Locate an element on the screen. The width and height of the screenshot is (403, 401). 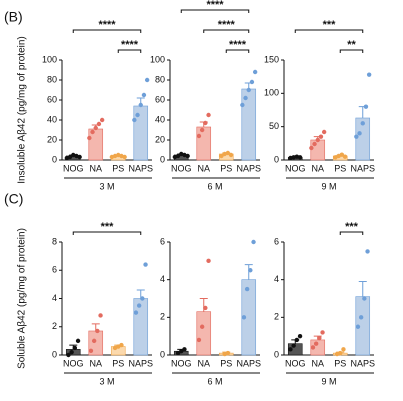
y-tick-label: 40 is located at coordinates (52, 119).